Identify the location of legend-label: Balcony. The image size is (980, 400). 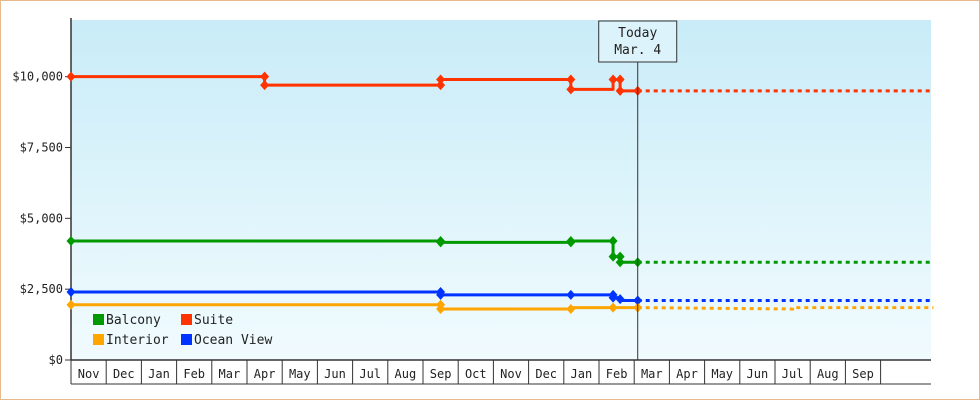
(133, 320).